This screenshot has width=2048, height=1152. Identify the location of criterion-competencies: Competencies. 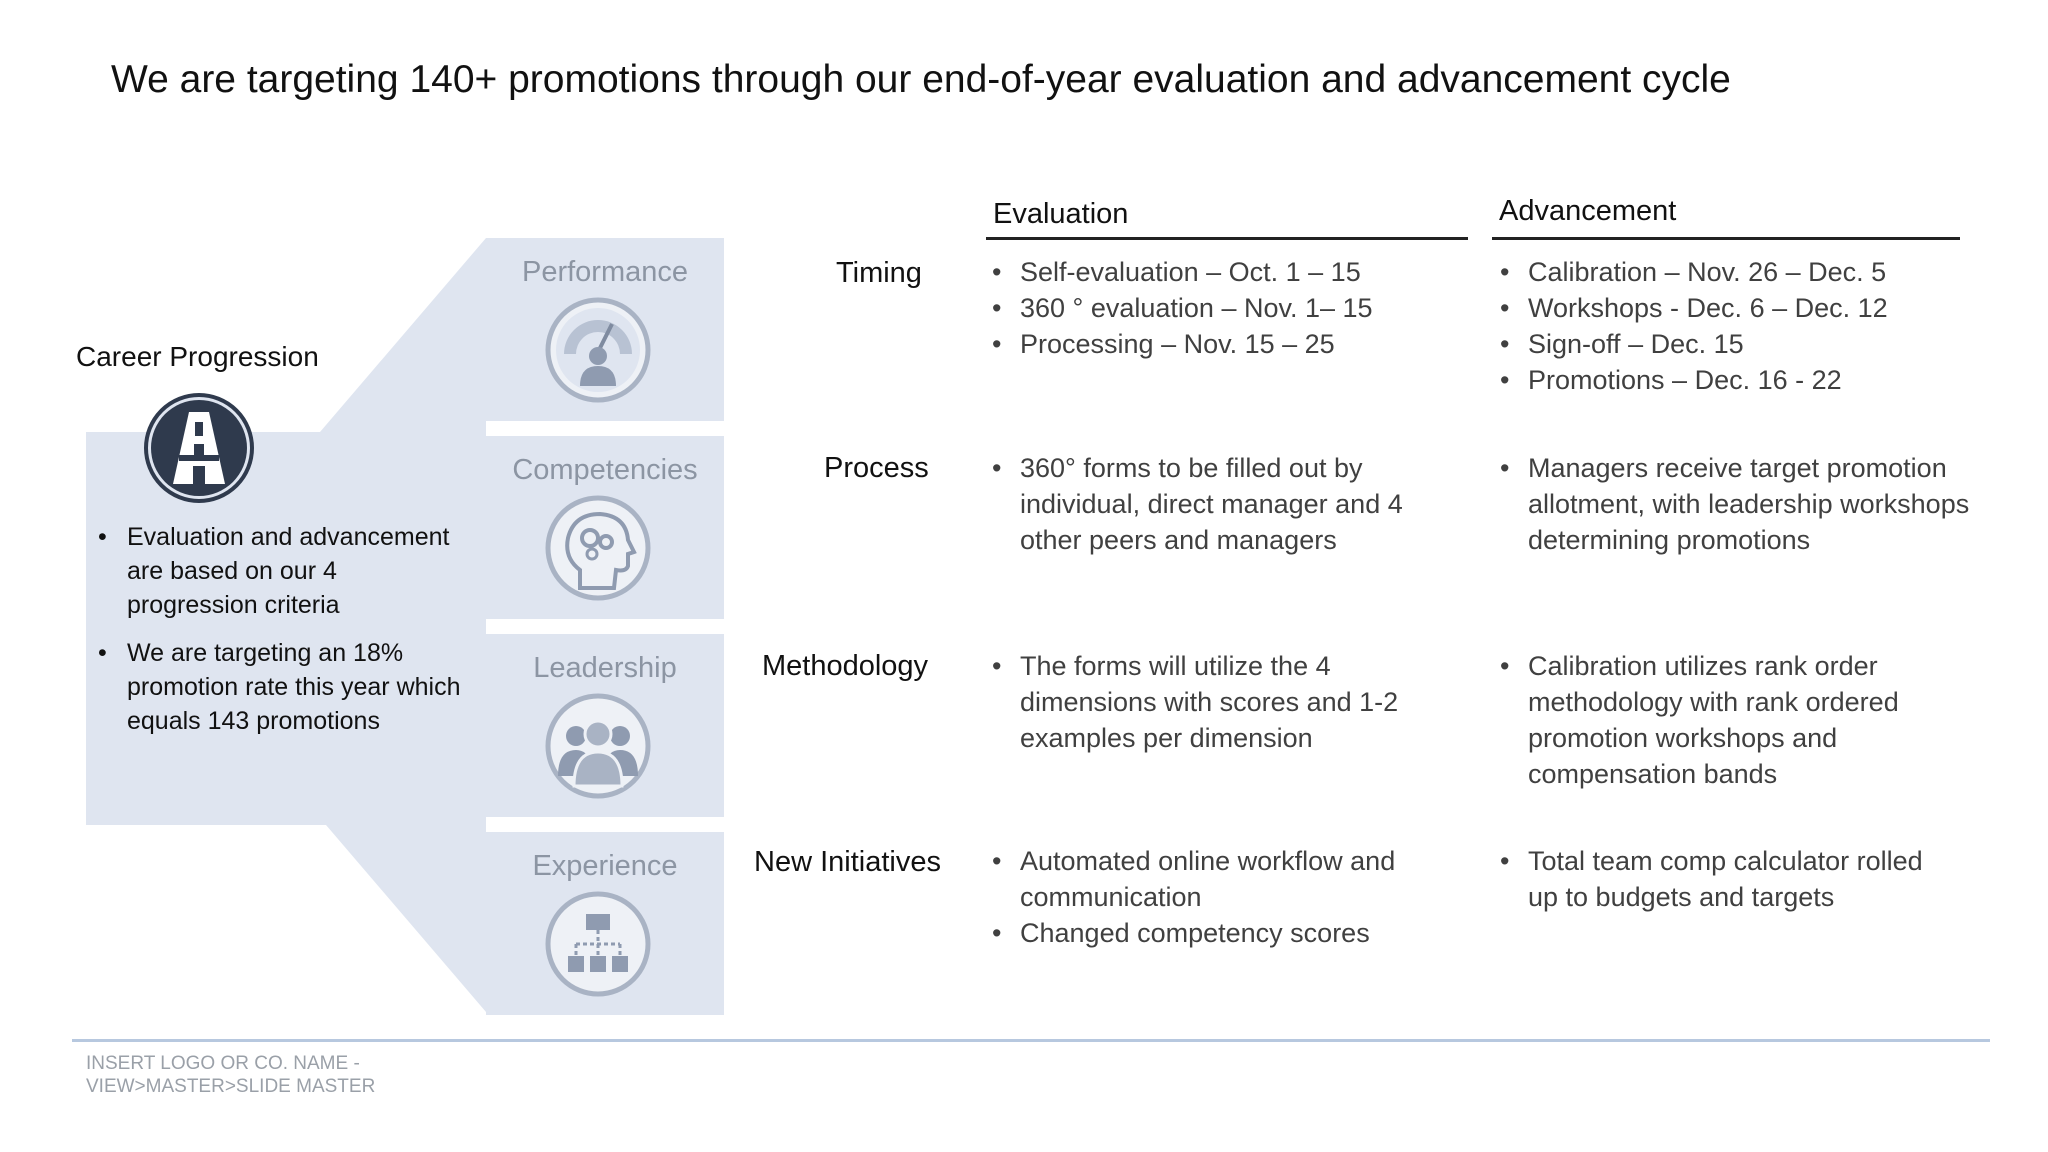
(605, 527).